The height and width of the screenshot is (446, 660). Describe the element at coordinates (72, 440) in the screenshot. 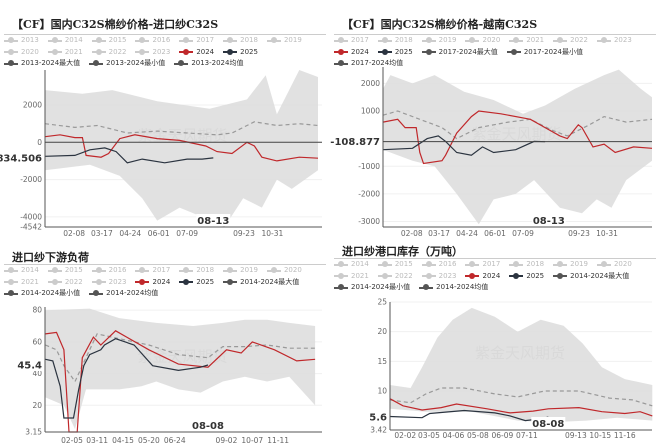

I see `x-tick-label: 02-05` at that location.